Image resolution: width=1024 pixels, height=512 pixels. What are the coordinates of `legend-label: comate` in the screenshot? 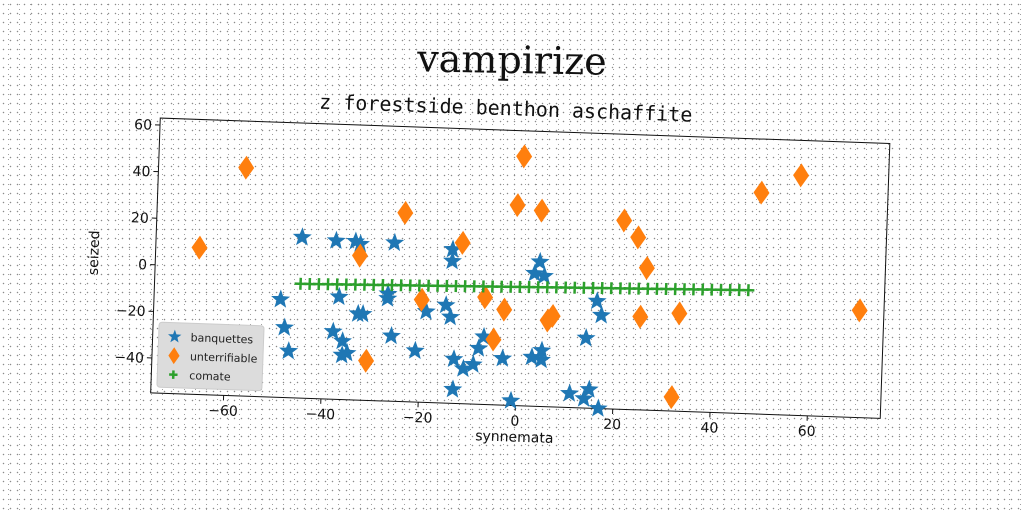 It's located at (210, 376).